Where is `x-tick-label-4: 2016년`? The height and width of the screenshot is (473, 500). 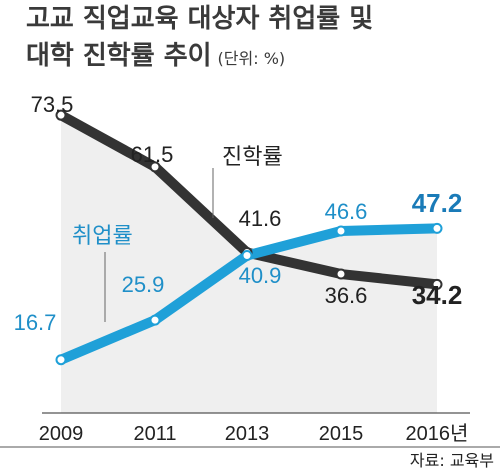 x-tick-label-4: 2016년 is located at coordinates (437, 433).